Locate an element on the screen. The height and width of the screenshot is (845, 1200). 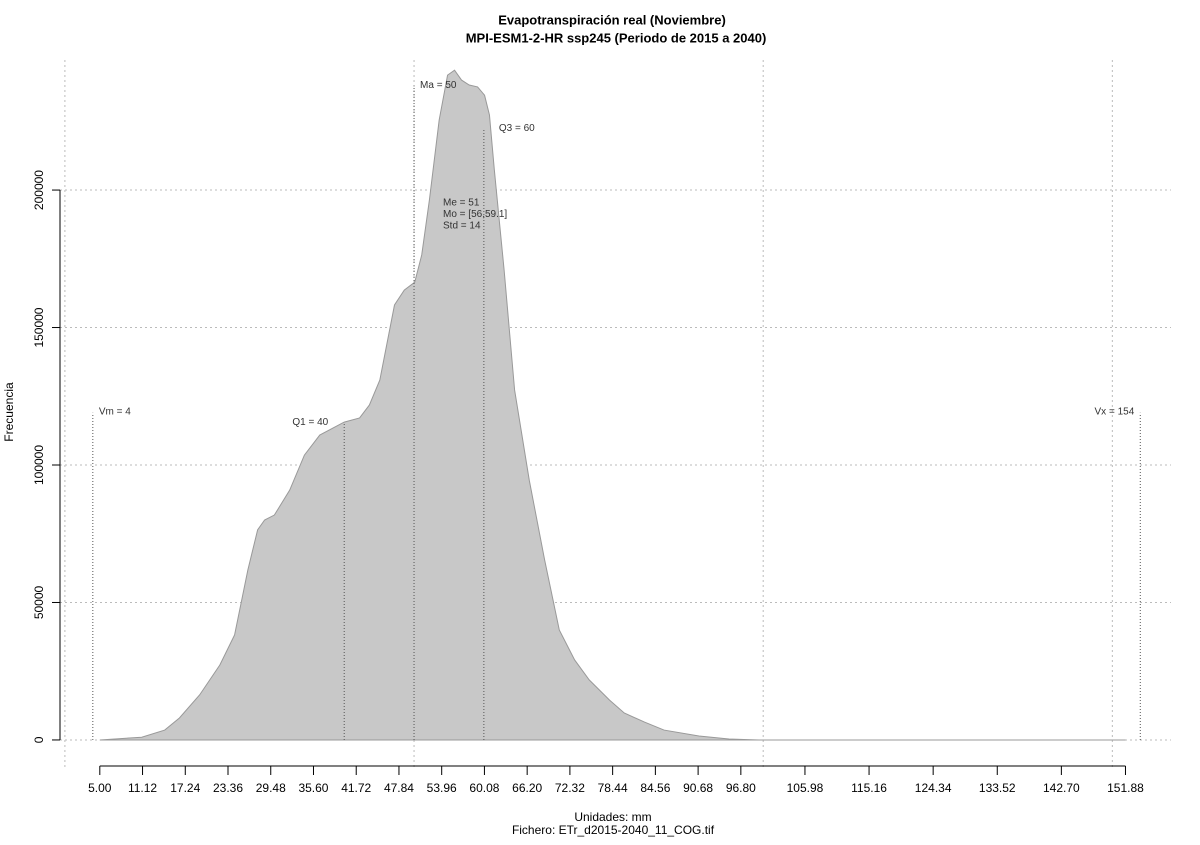
x-tick-label: 29.48 is located at coordinates (271, 788).